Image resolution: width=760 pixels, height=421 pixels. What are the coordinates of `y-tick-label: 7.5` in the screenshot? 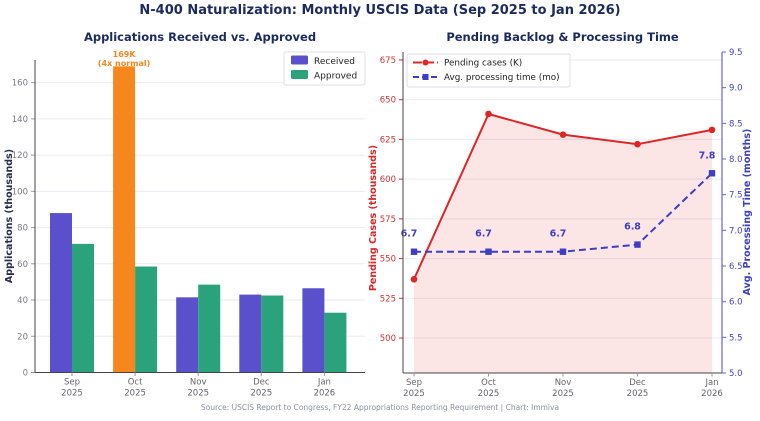 It's located at (736, 196).